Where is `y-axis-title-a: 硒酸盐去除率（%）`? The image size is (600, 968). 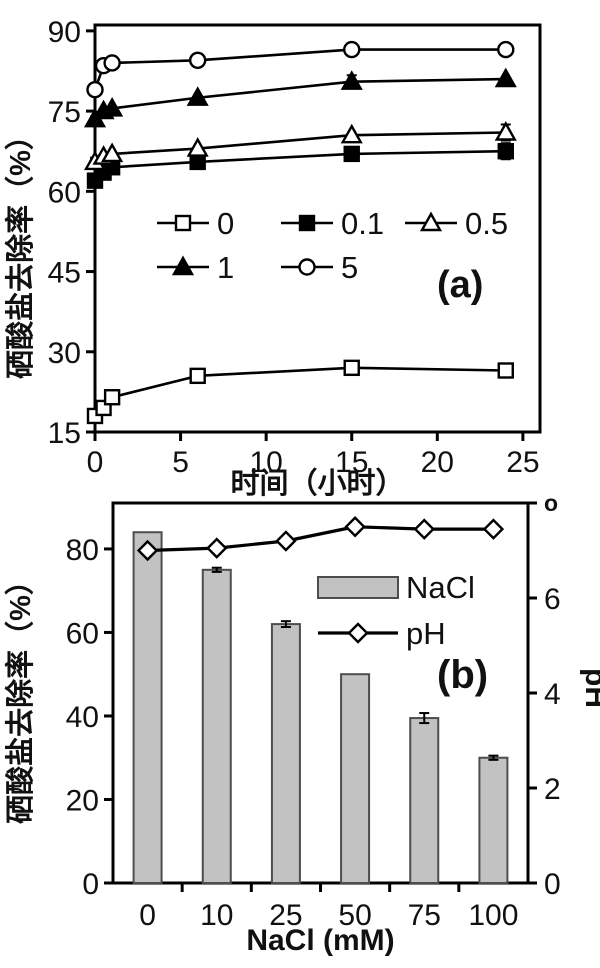
y-axis-title-a: 硒酸盐去除率（%） is located at coordinates (20, 250).